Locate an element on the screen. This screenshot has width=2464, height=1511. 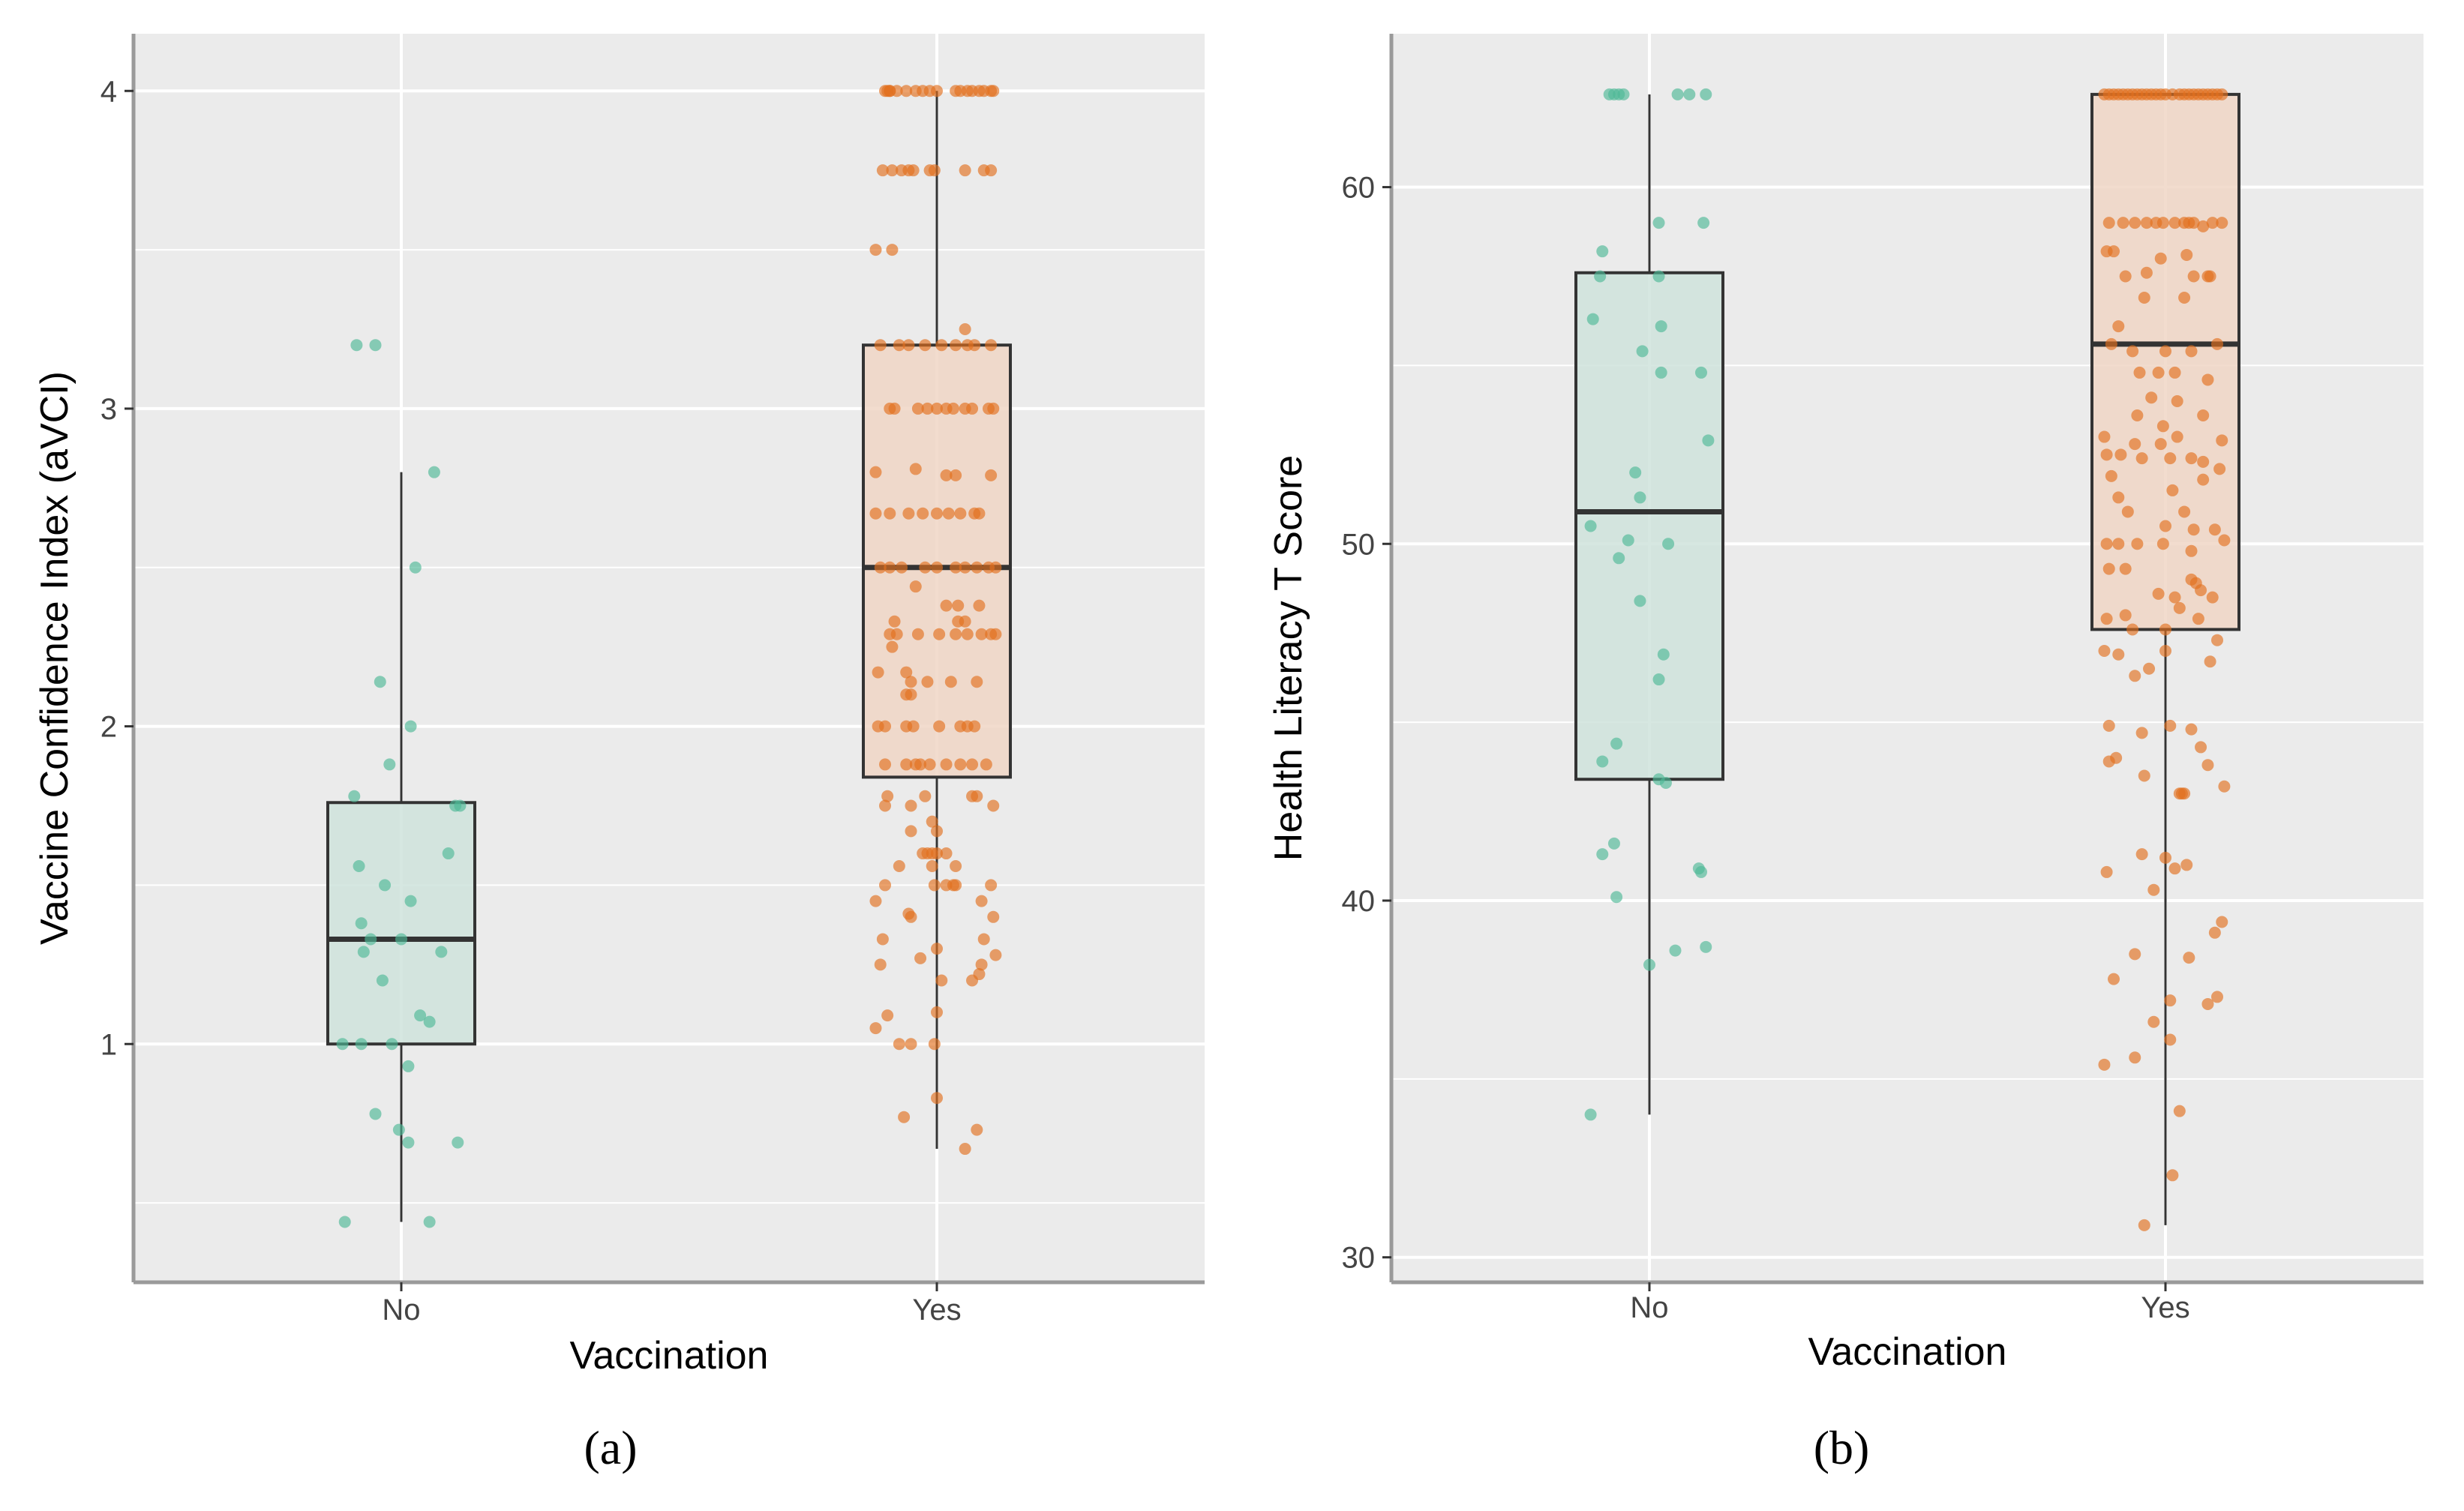
y-tick-label: 3 is located at coordinates (109, 409).